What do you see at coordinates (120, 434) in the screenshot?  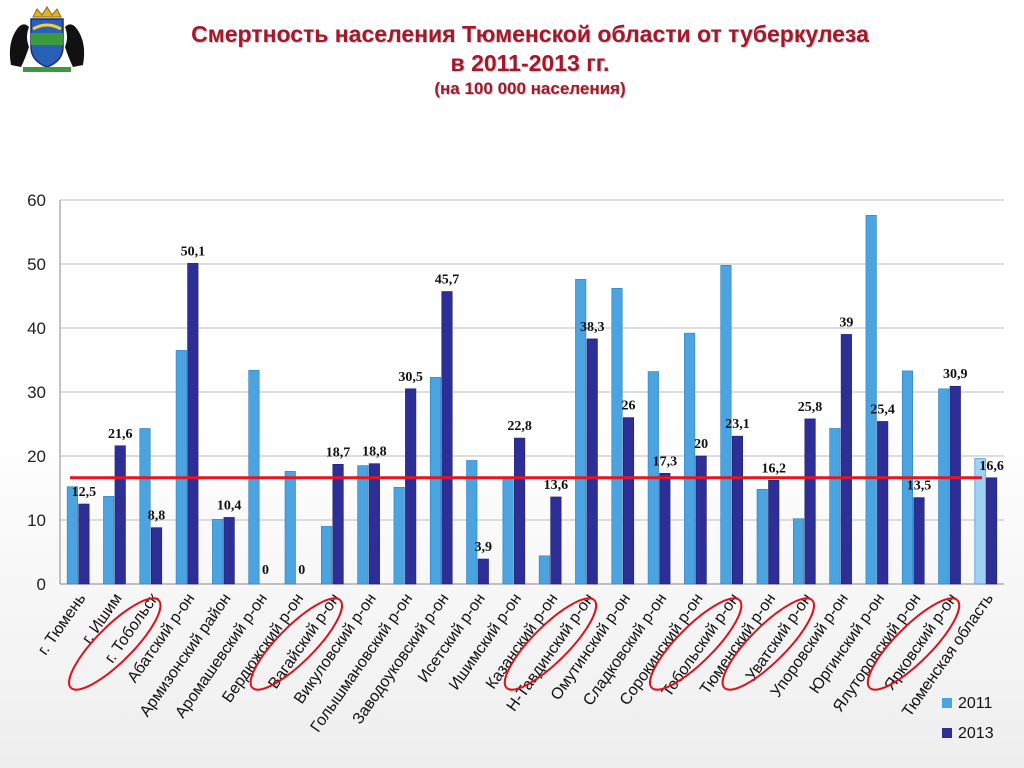 I see `data-label-2013: 21,6` at bounding box center [120, 434].